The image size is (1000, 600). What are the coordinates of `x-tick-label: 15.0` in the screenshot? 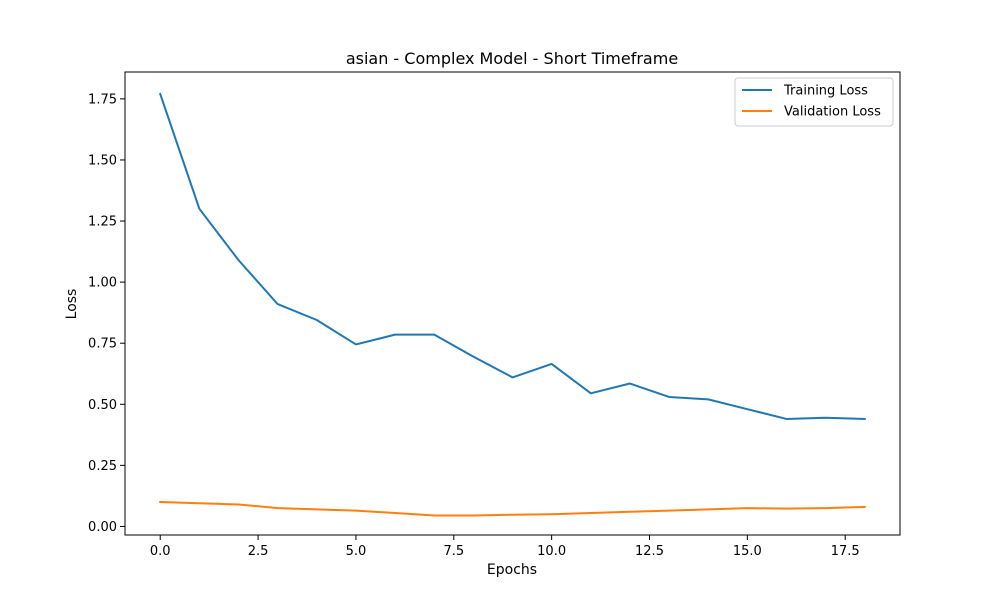 It's located at (747, 551).